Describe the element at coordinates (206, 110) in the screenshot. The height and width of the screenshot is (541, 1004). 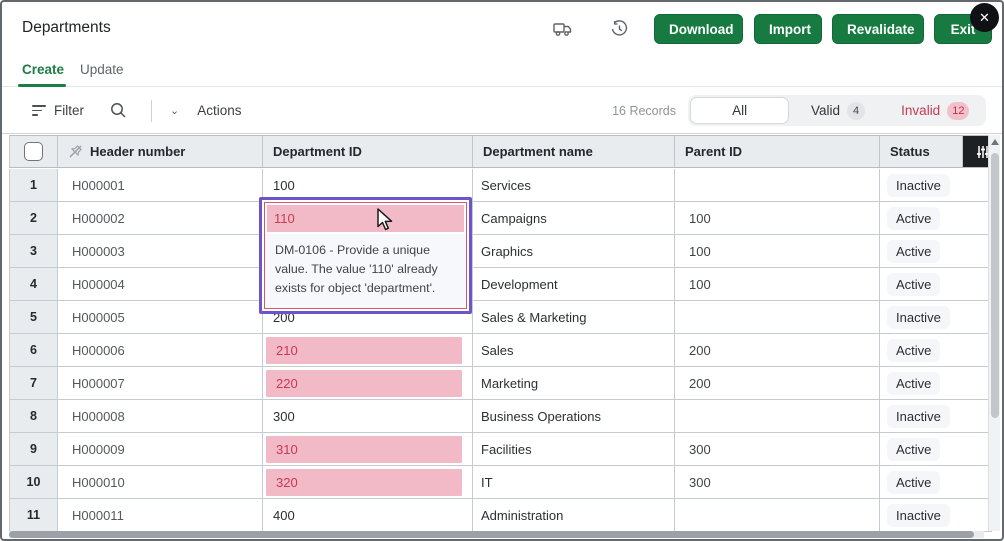
I see `actions-dropdown: ⌄ Actions` at that location.